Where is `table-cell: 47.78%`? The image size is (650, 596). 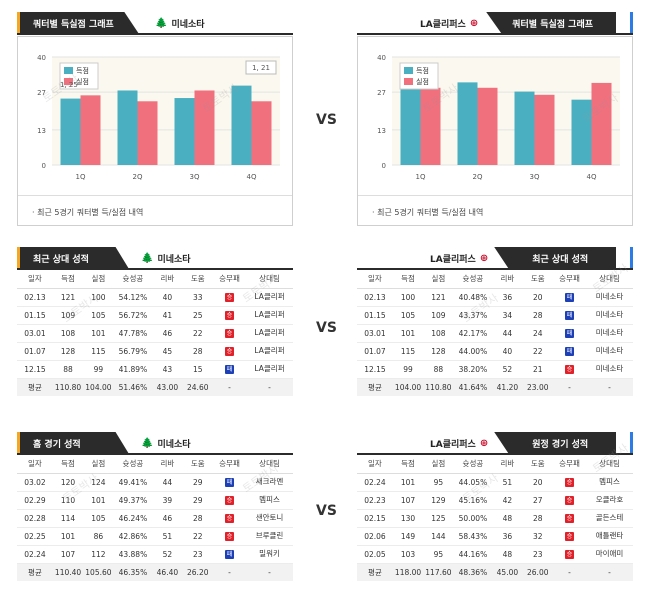
table-cell: 47.78% is located at coordinates (133, 333).